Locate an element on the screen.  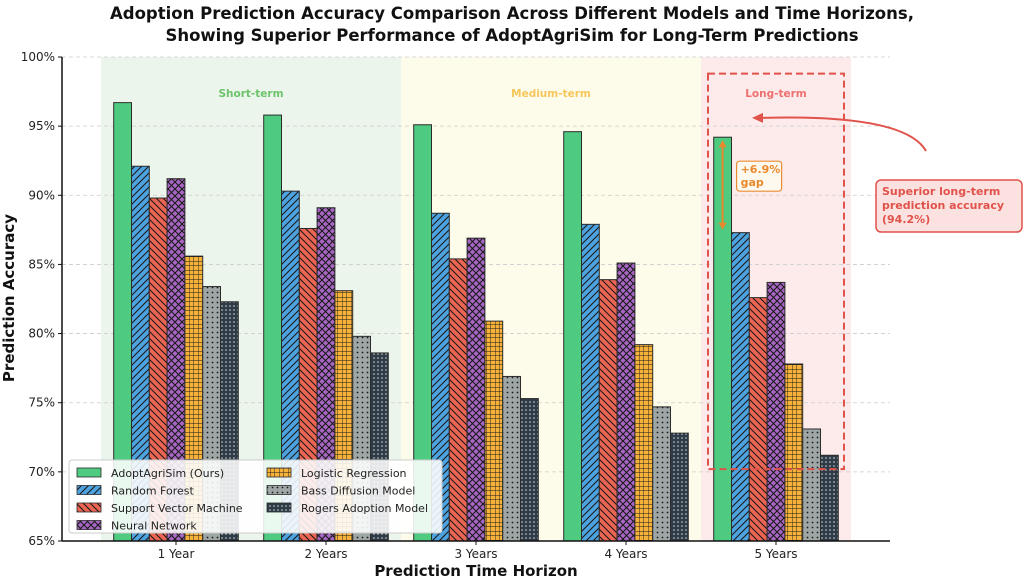
region-label: Short-term is located at coordinates (250, 94).